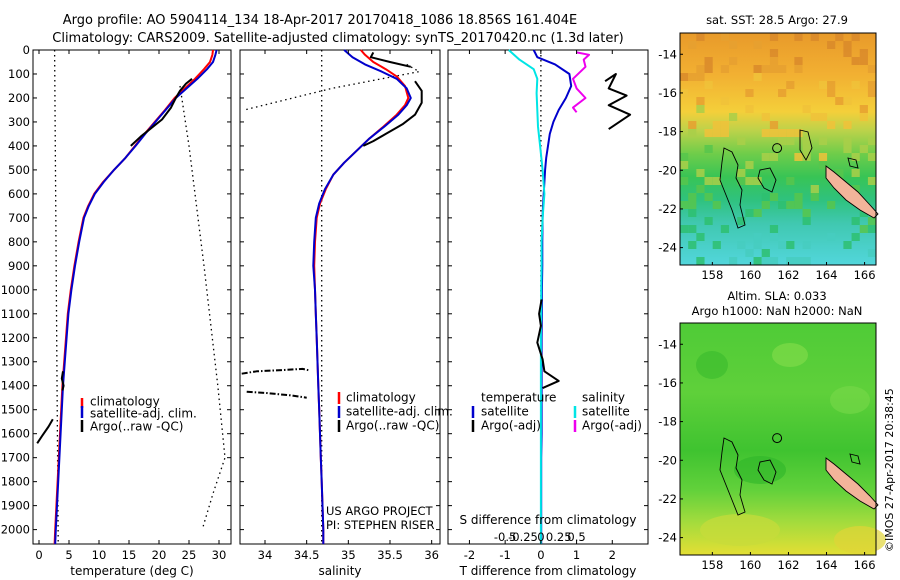 The image size is (900, 580). What do you see at coordinates (776, 296) in the screenshot?
I see `sla-map-title: Altim. SLA: 0.033` at bounding box center [776, 296].